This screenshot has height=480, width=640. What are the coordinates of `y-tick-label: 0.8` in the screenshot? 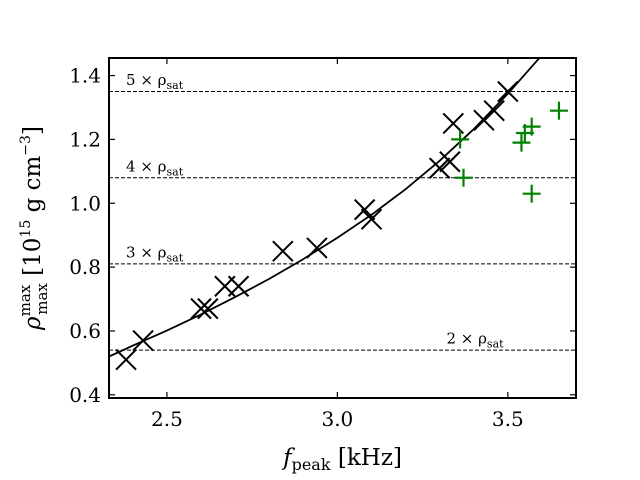 It's located at (85, 267).